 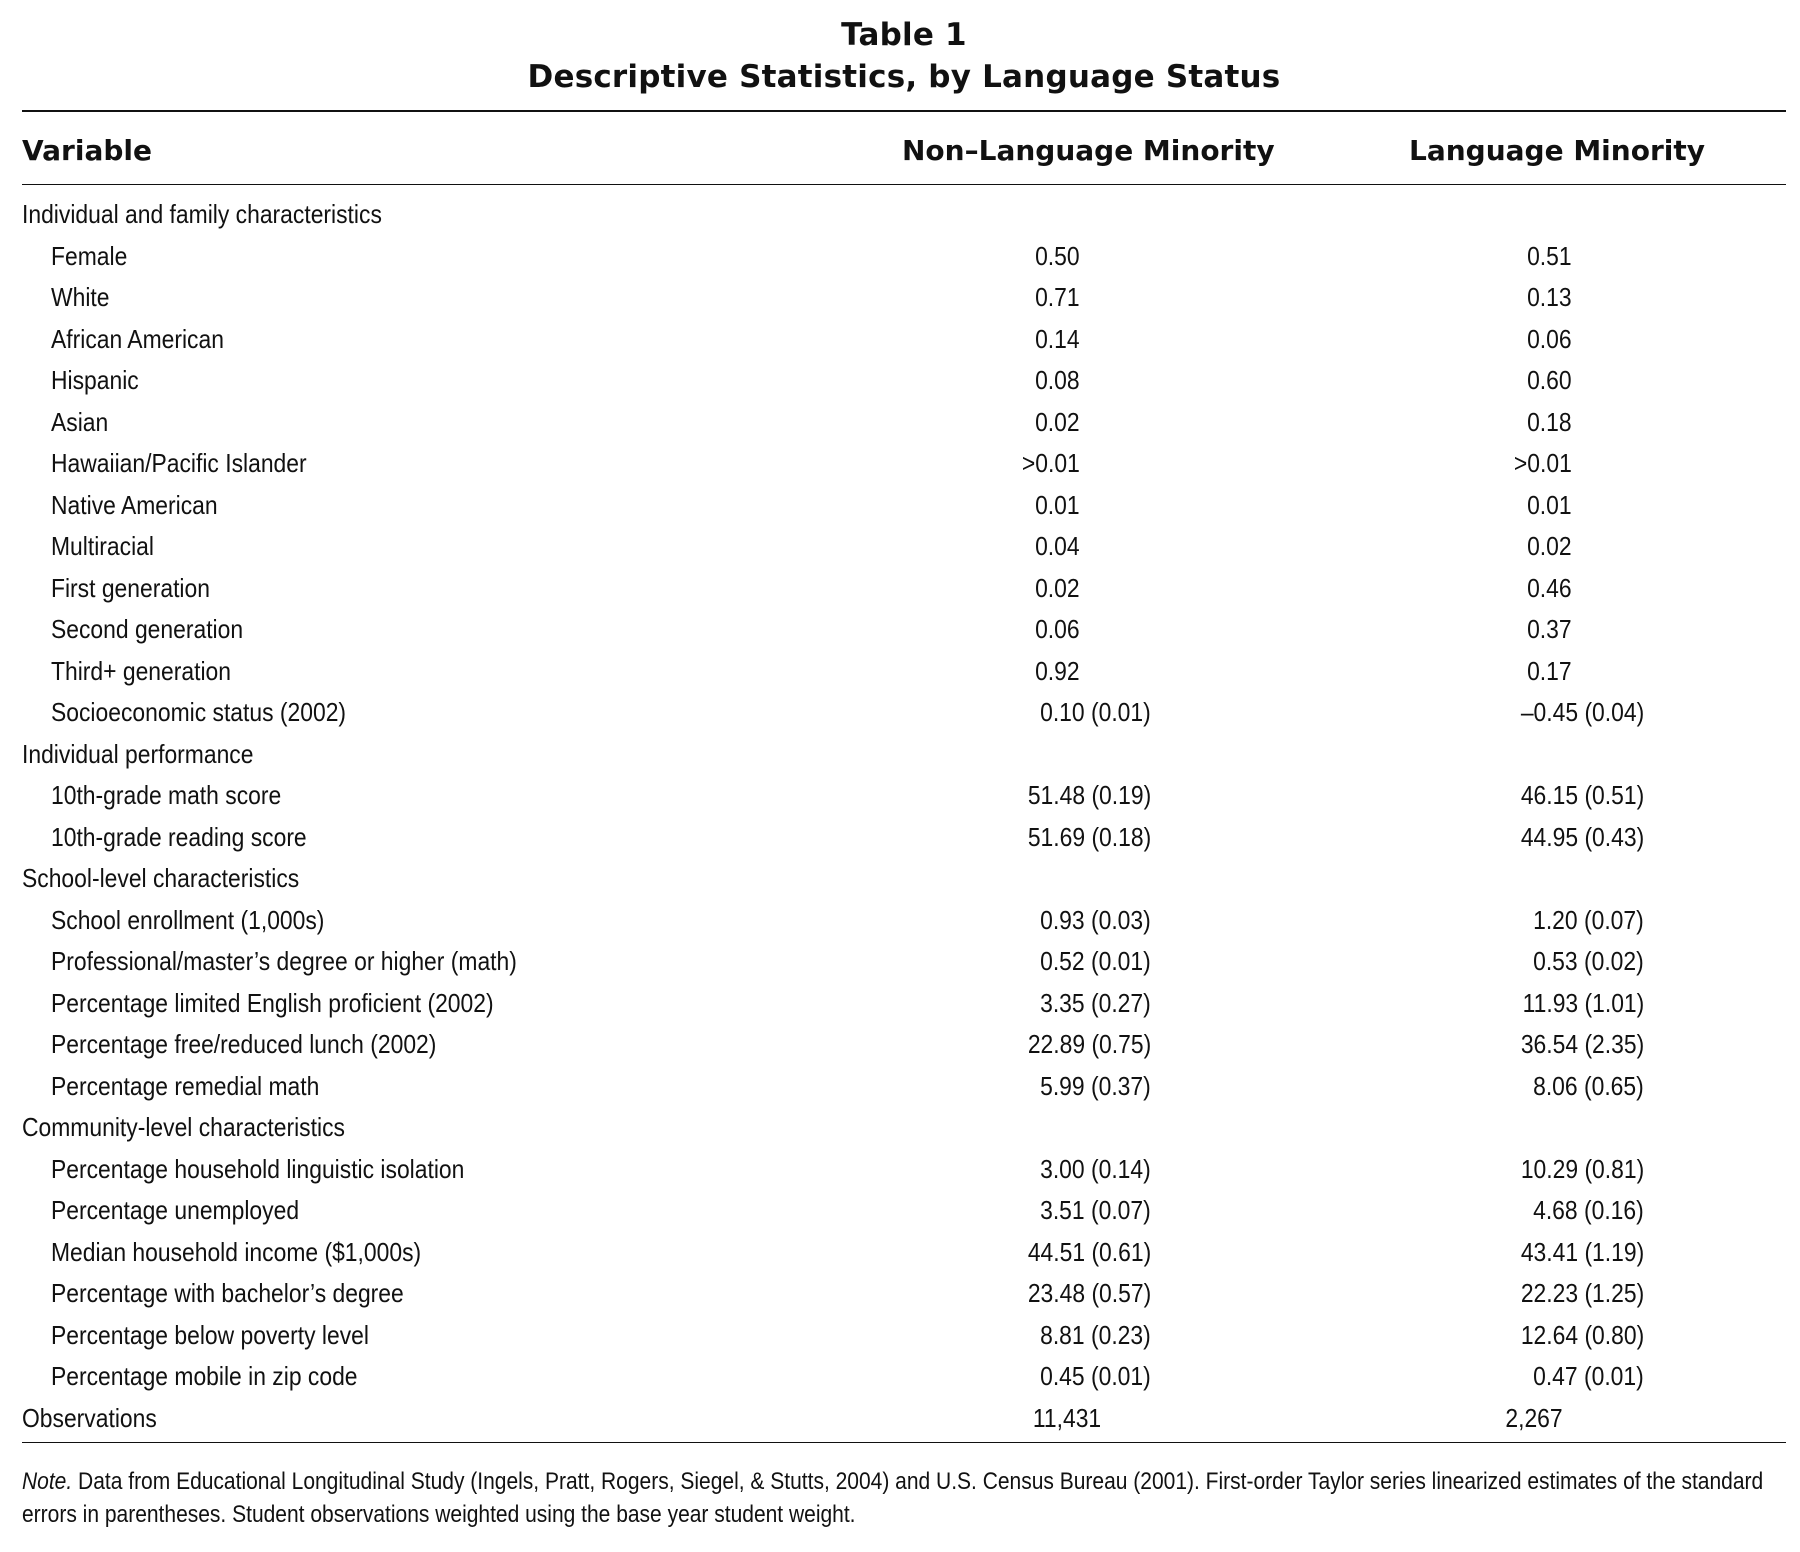 I want to click on value-language-minority: 36.54 (2.35), so click(x=1582, y=1044).